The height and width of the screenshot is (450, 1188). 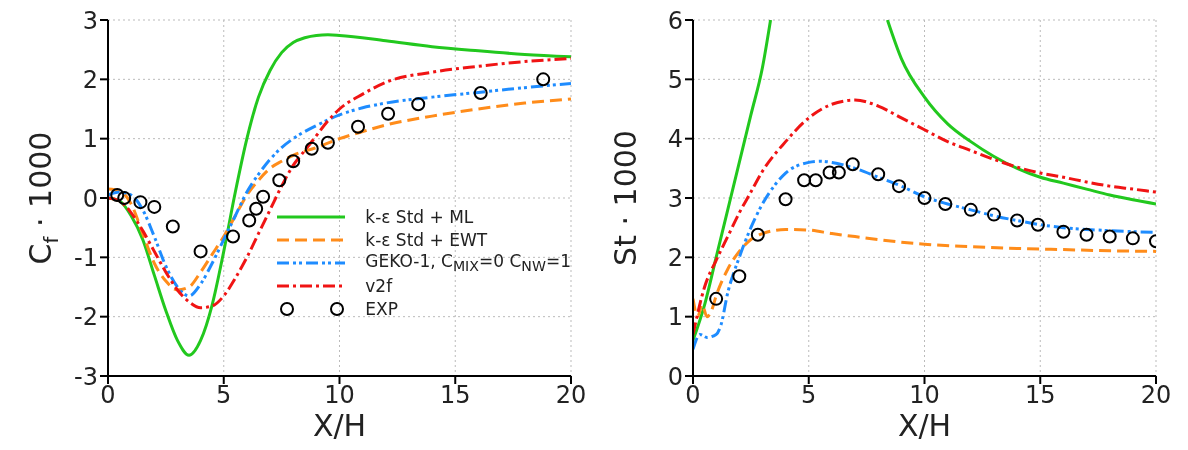 What do you see at coordinates (675, 20) in the screenshot?
I see `y-tick-label: 6` at bounding box center [675, 20].